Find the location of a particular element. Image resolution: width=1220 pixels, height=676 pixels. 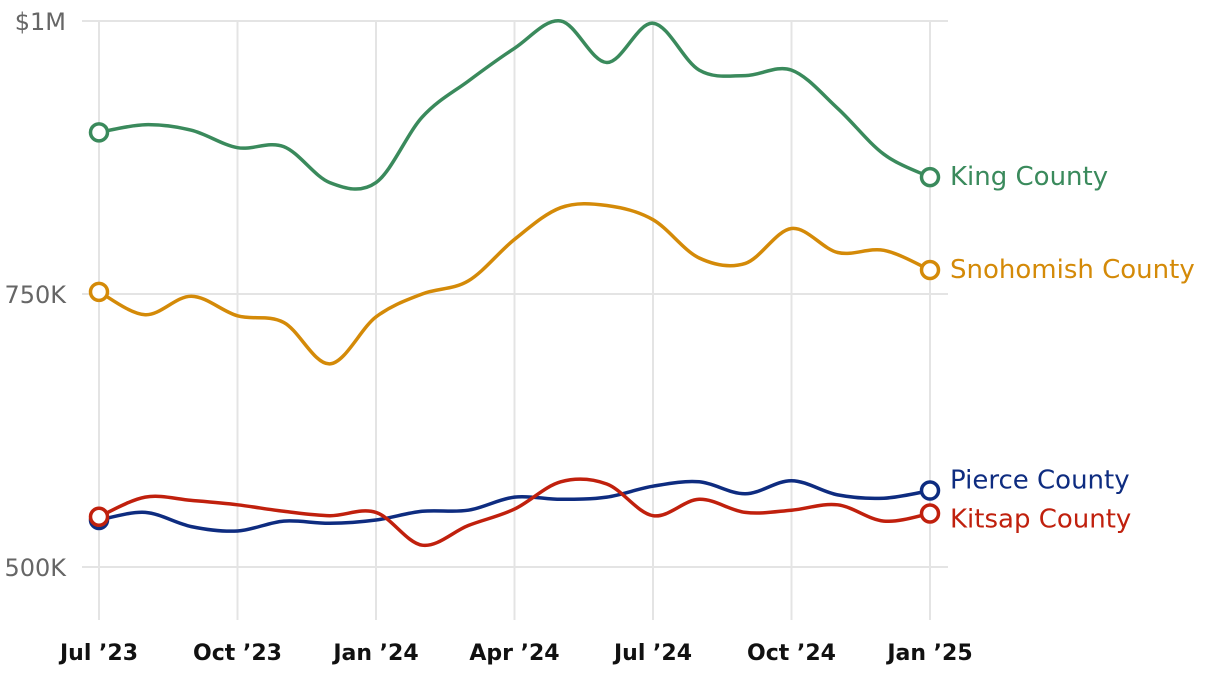

snohomish-county-label: Snohomish County is located at coordinates (1072, 270).